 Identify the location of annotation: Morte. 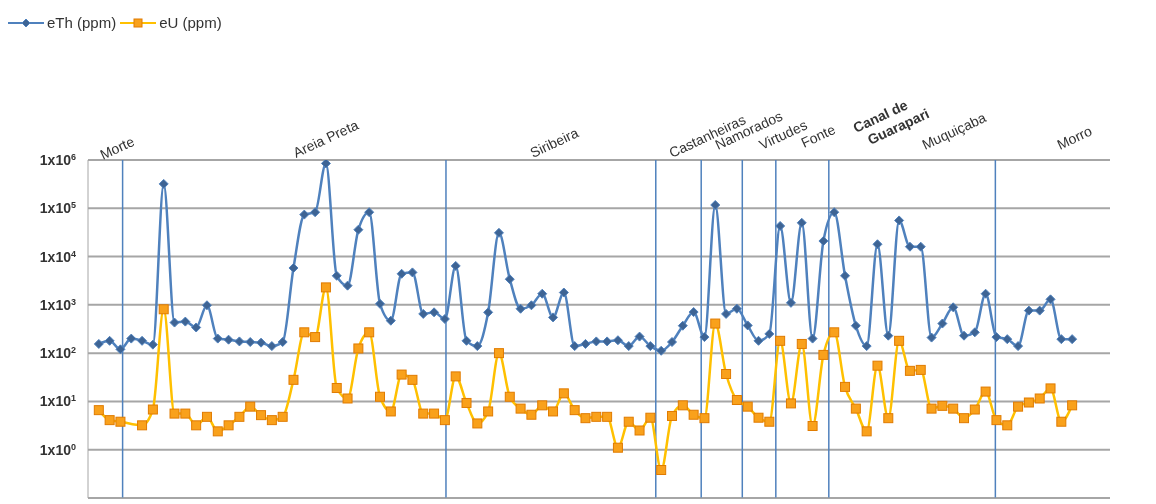
(117, 148).